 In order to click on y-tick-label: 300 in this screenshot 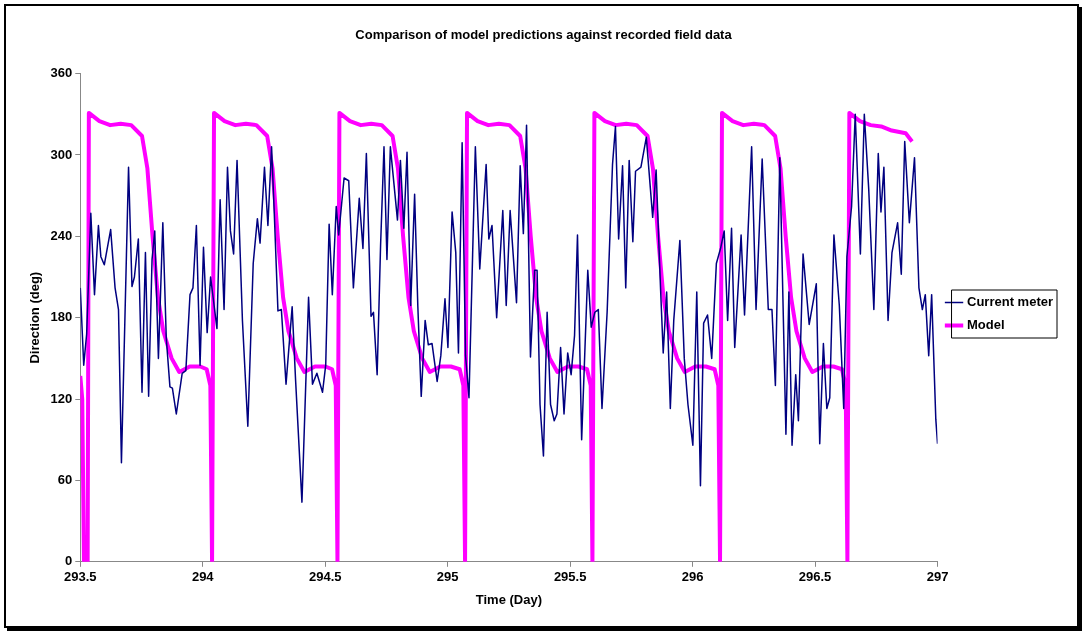, I will do `click(61, 154)`.